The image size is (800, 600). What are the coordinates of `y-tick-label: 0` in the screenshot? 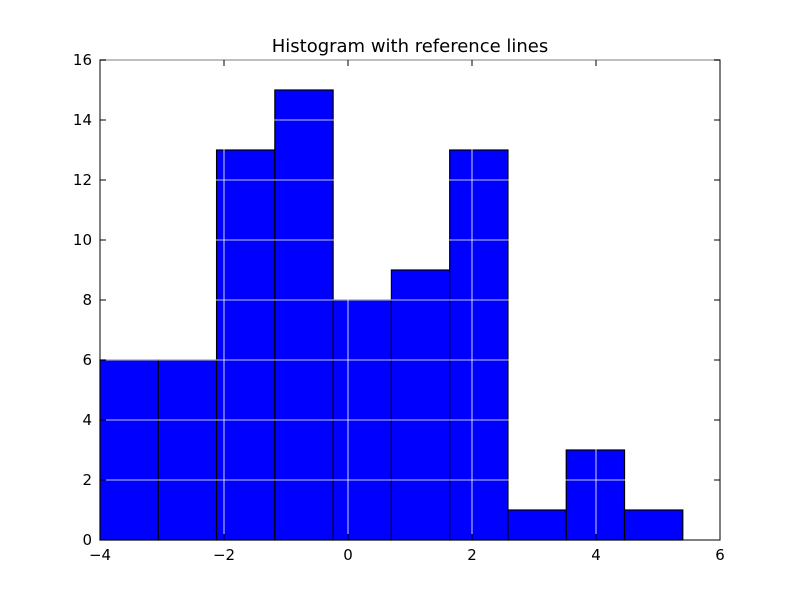 It's located at (87, 540).